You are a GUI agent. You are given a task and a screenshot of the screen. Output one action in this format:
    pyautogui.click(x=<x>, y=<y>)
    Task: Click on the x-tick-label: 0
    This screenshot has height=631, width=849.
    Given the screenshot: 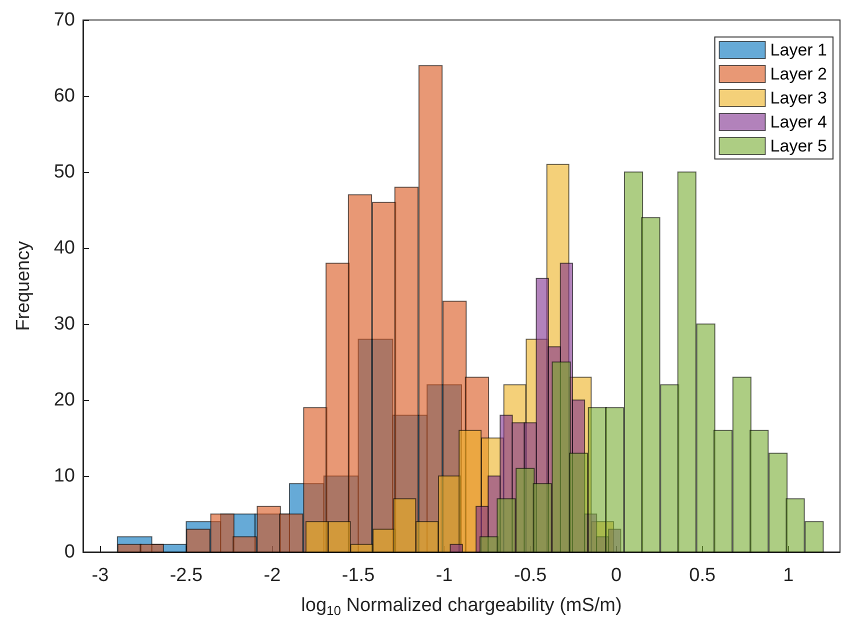 What is the action you would take?
    pyautogui.click(x=616, y=575)
    